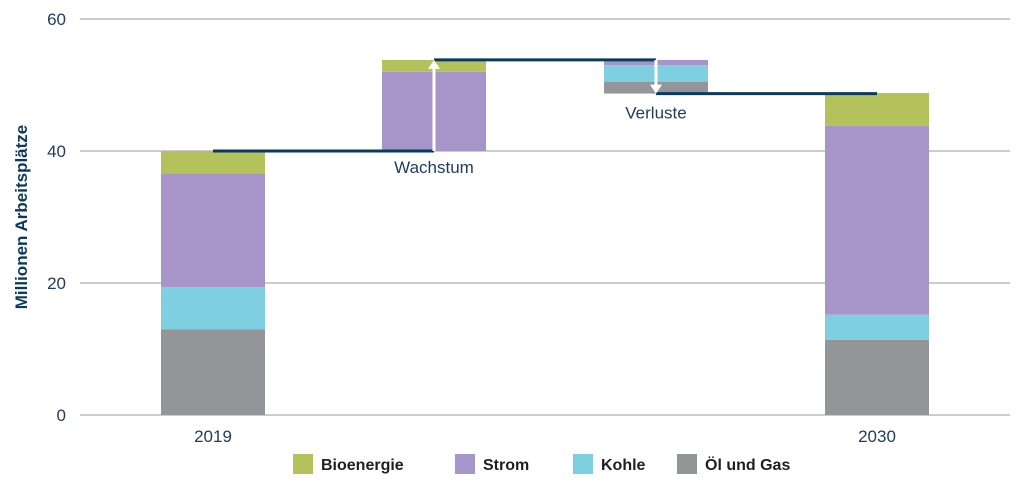  Describe the element at coordinates (623, 465) in the screenshot. I see `legend-label: Kohle` at that location.